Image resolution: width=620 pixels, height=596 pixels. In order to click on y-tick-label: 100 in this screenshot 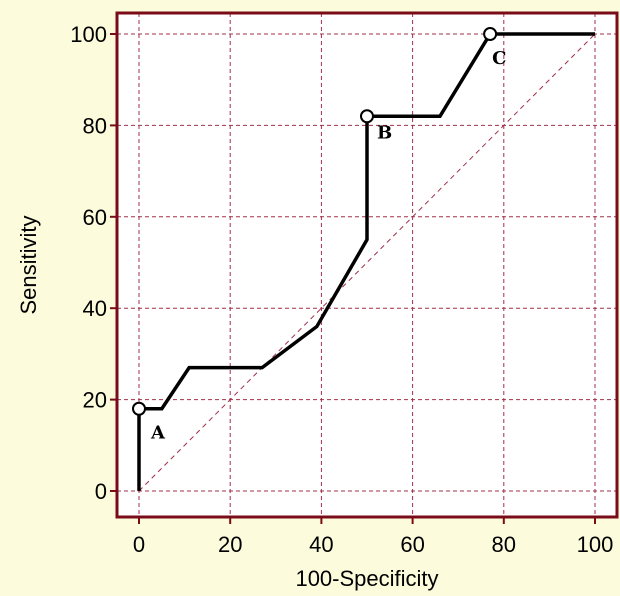, I will do `click(88, 34)`.